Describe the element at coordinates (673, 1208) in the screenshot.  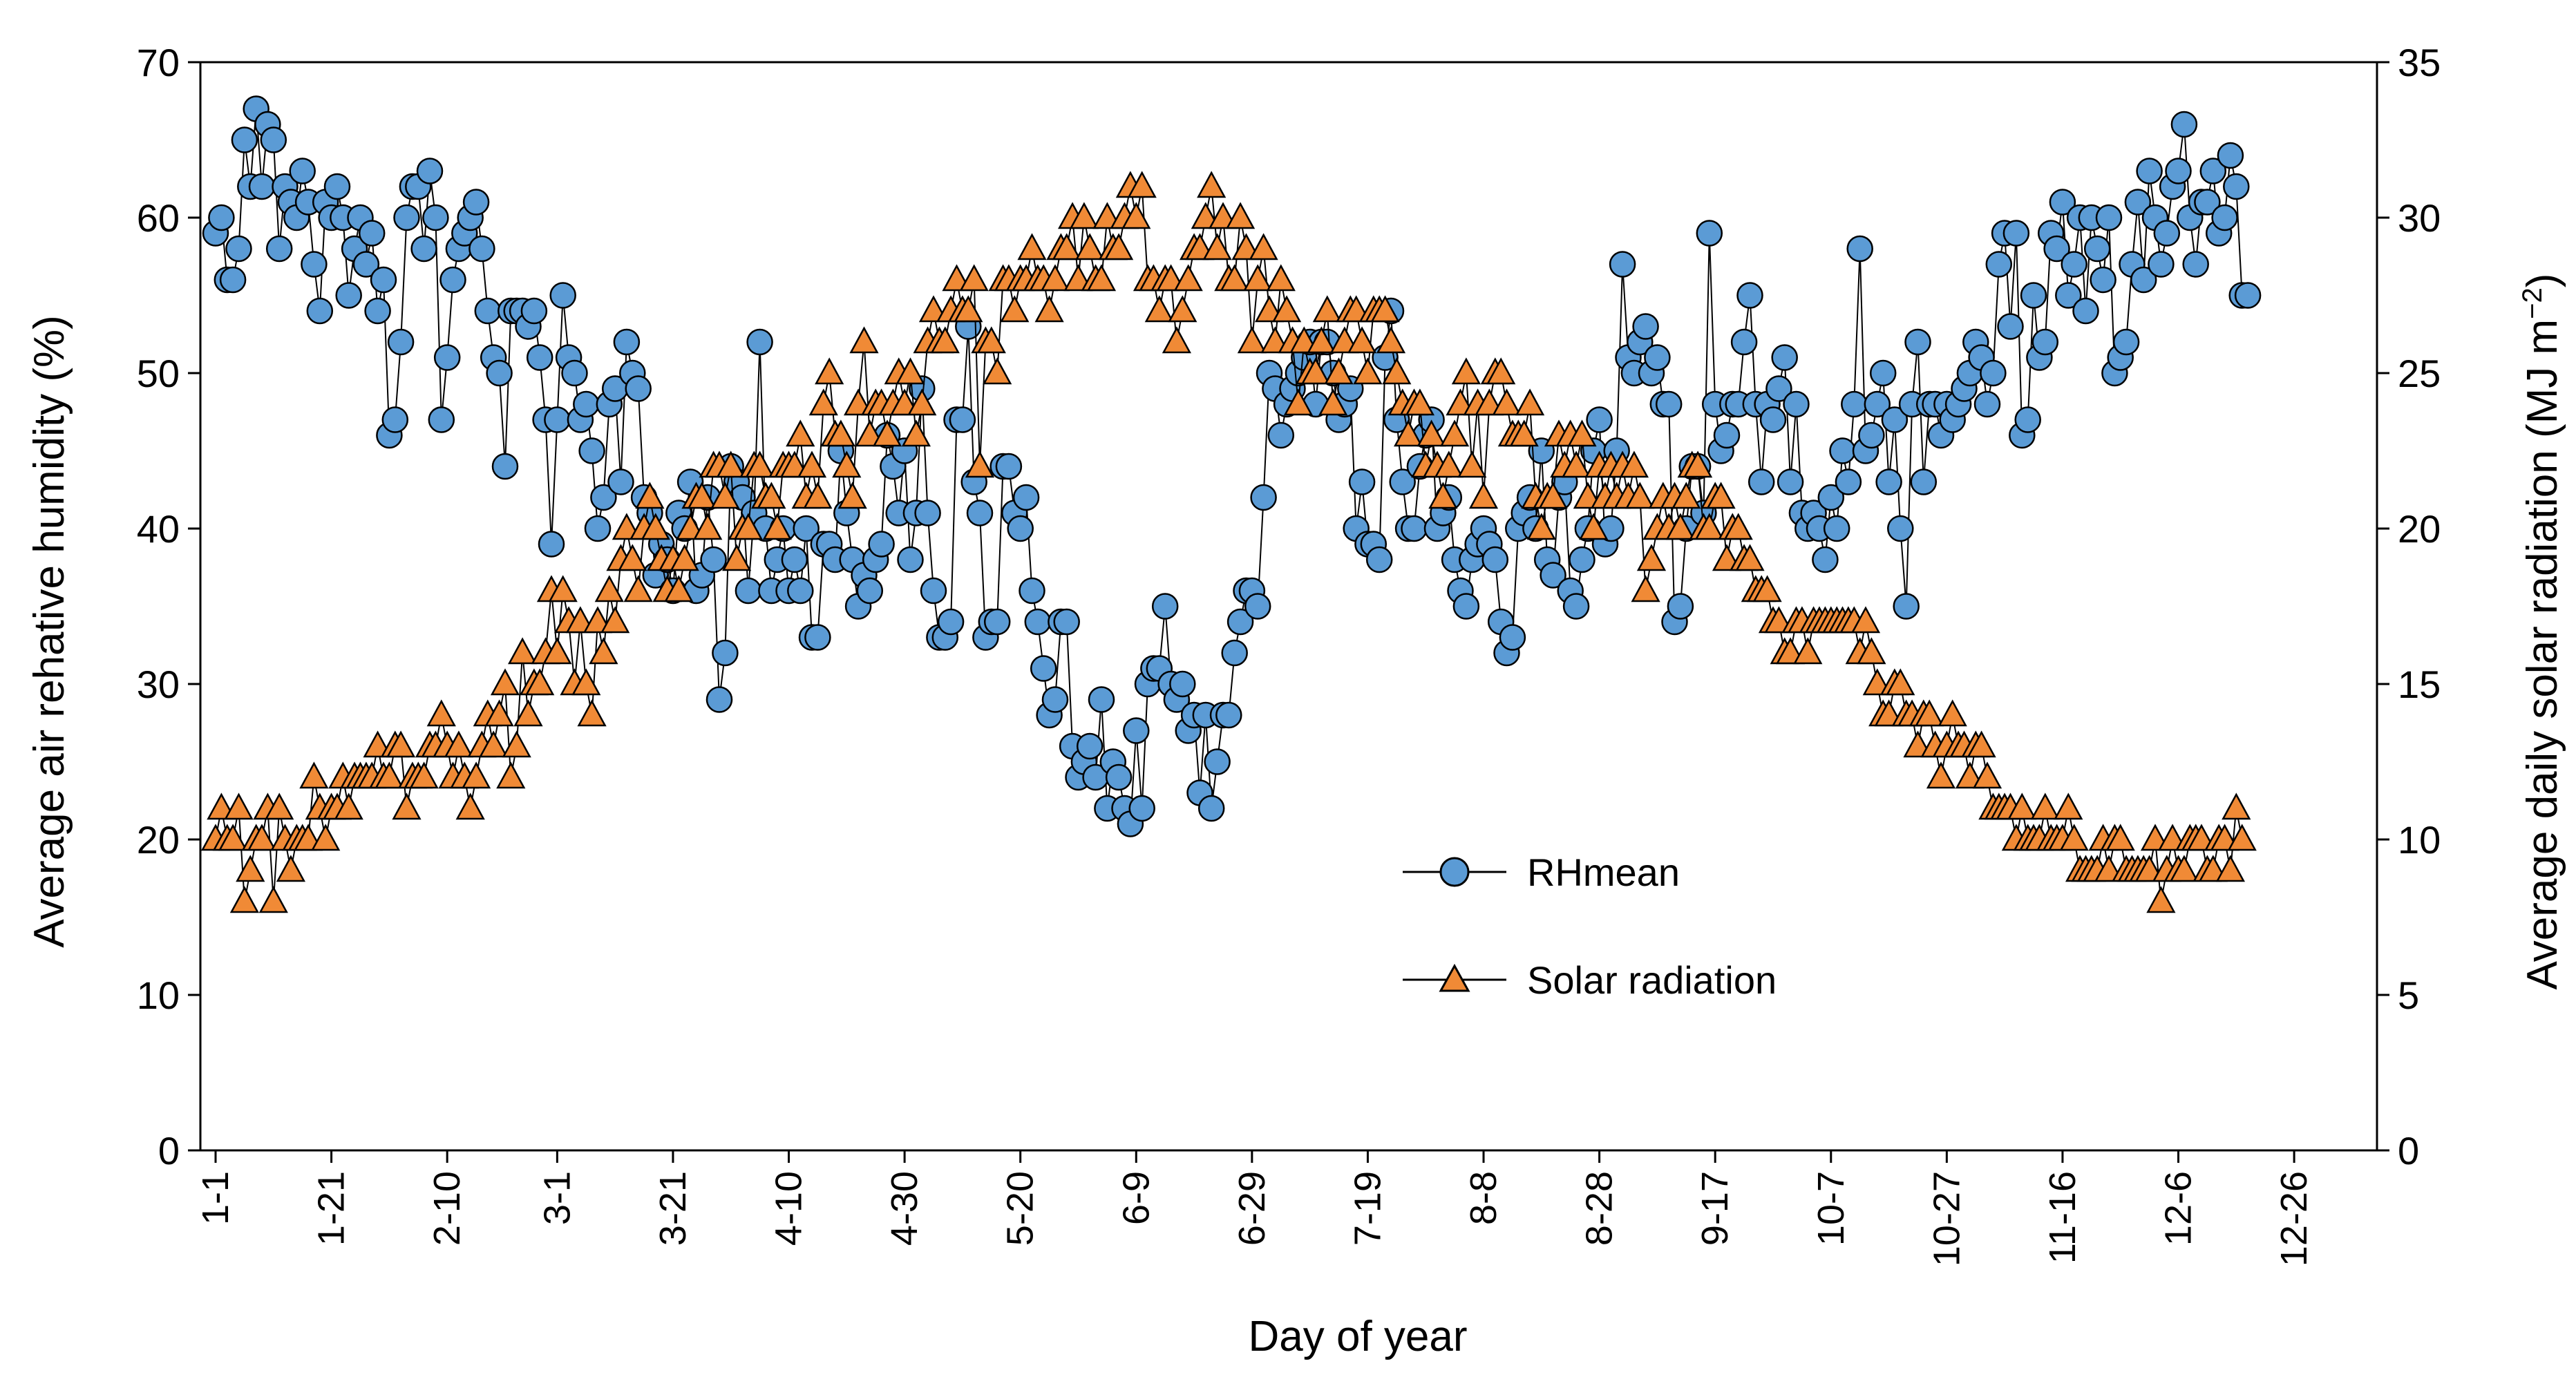
I see `x-tick-label: 3-21` at that location.